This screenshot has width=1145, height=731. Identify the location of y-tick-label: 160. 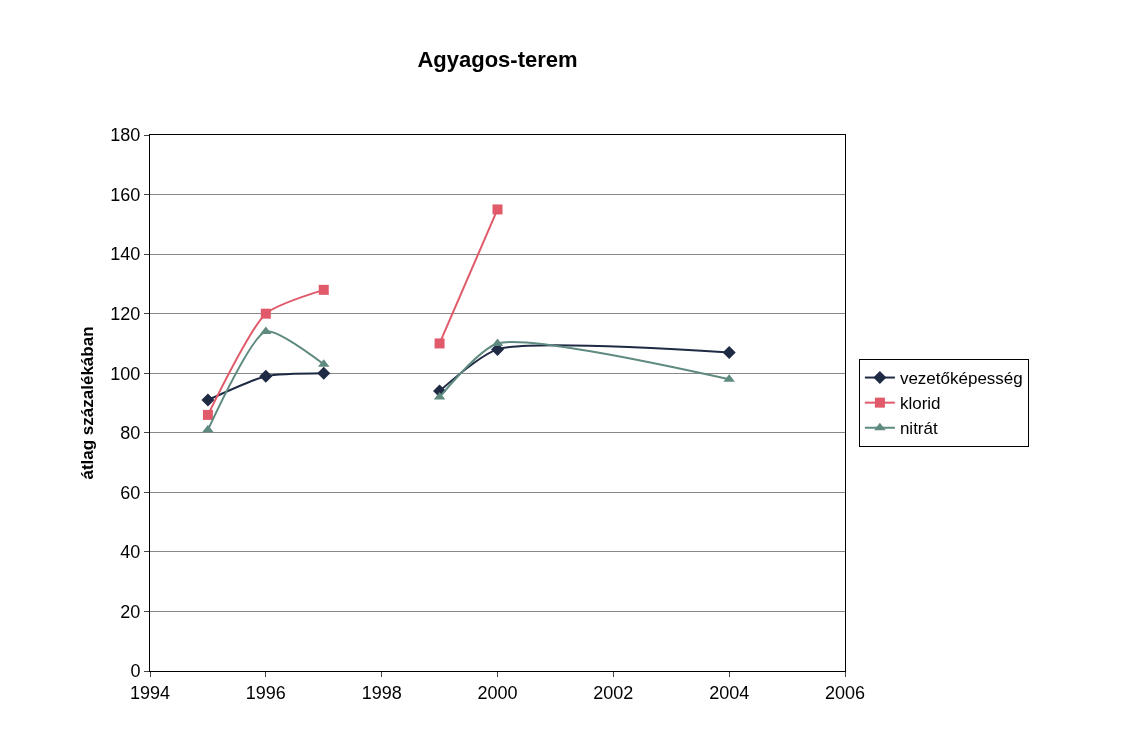
(125, 194).